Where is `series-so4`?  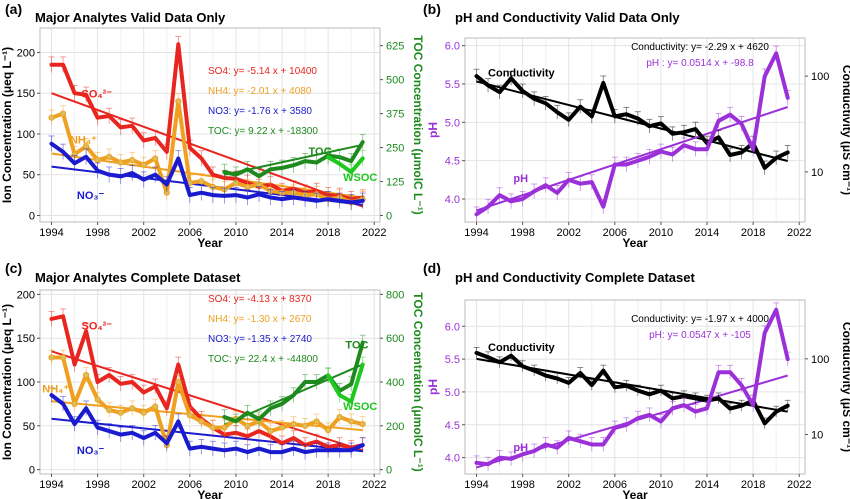
series-so4 is located at coordinates (207, 121).